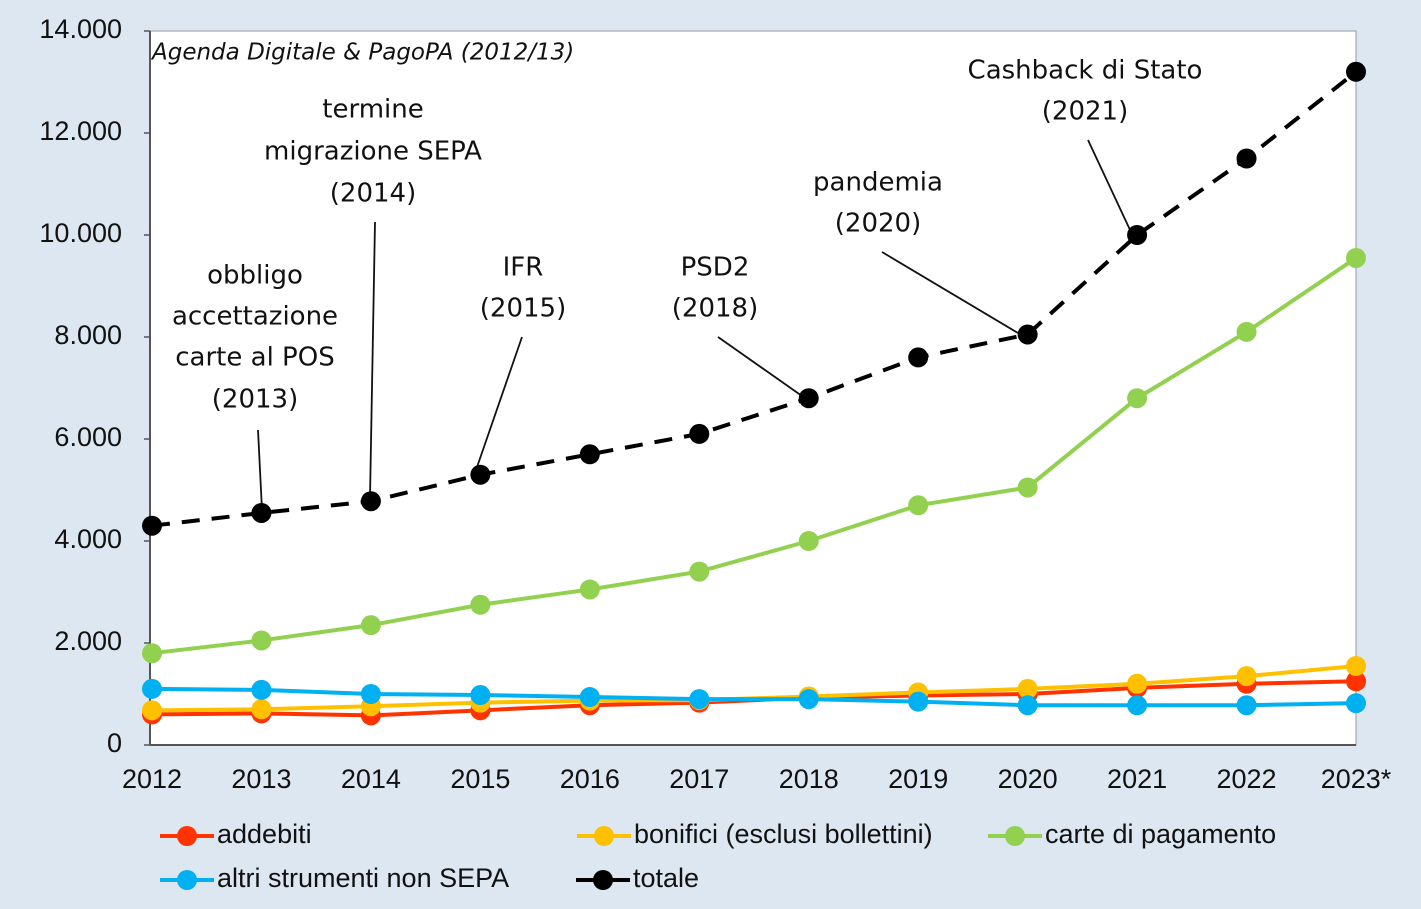  I want to click on legend-label: bonifici (esclusi bollettini), so click(783, 834).